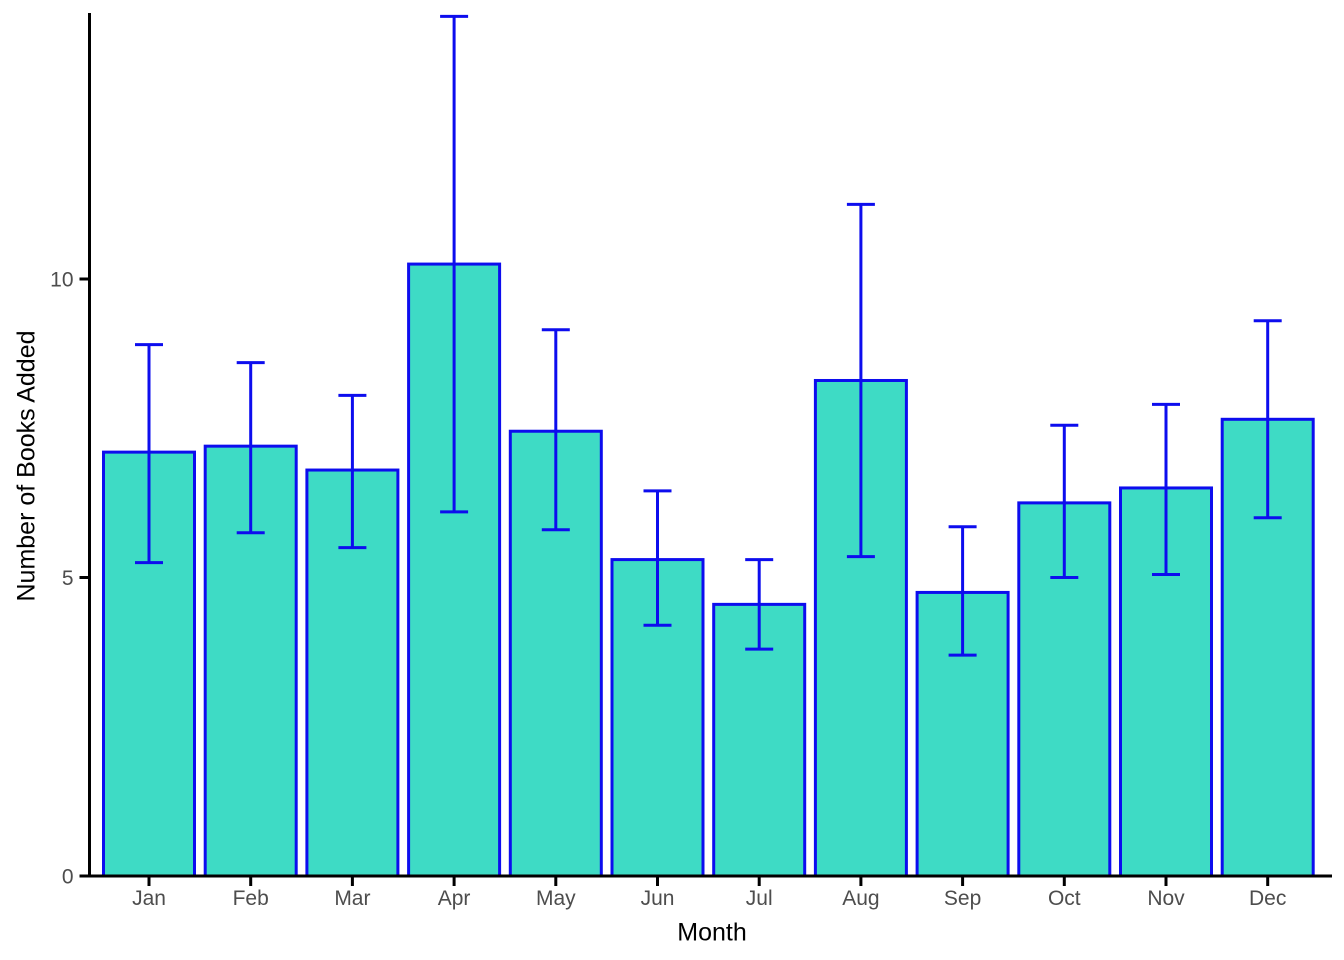  I want to click on y-tick-label-5: 5, so click(68, 578).